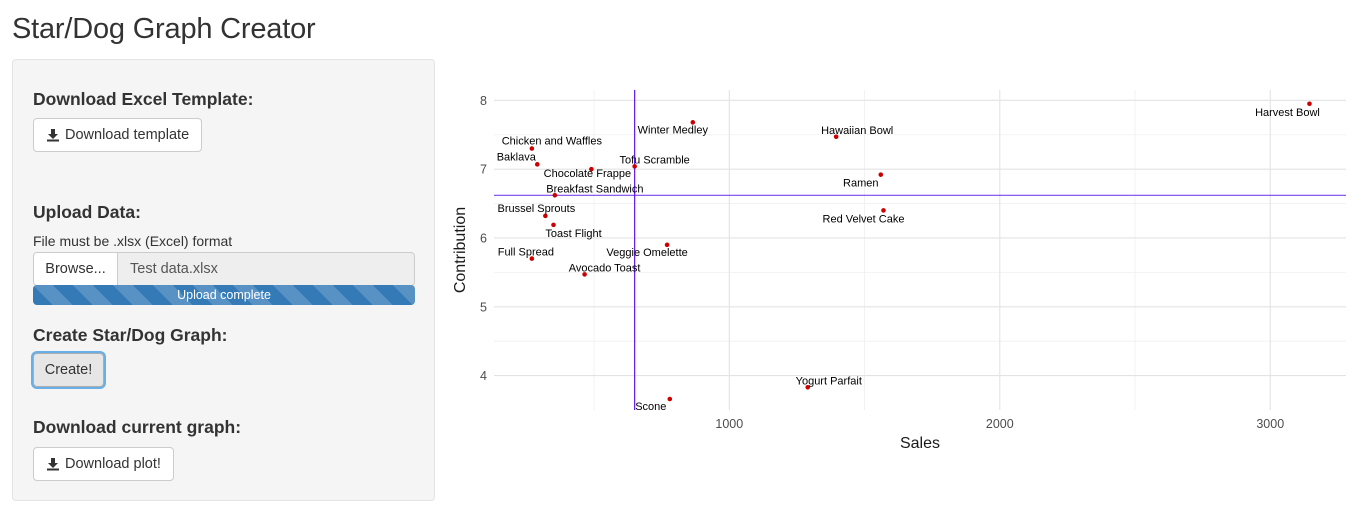 The height and width of the screenshot is (510, 1355). What do you see at coordinates (266, 269) in the screenshot?
I see `file-name-field: Test data.xlsx` at bounding box center [266, 269].